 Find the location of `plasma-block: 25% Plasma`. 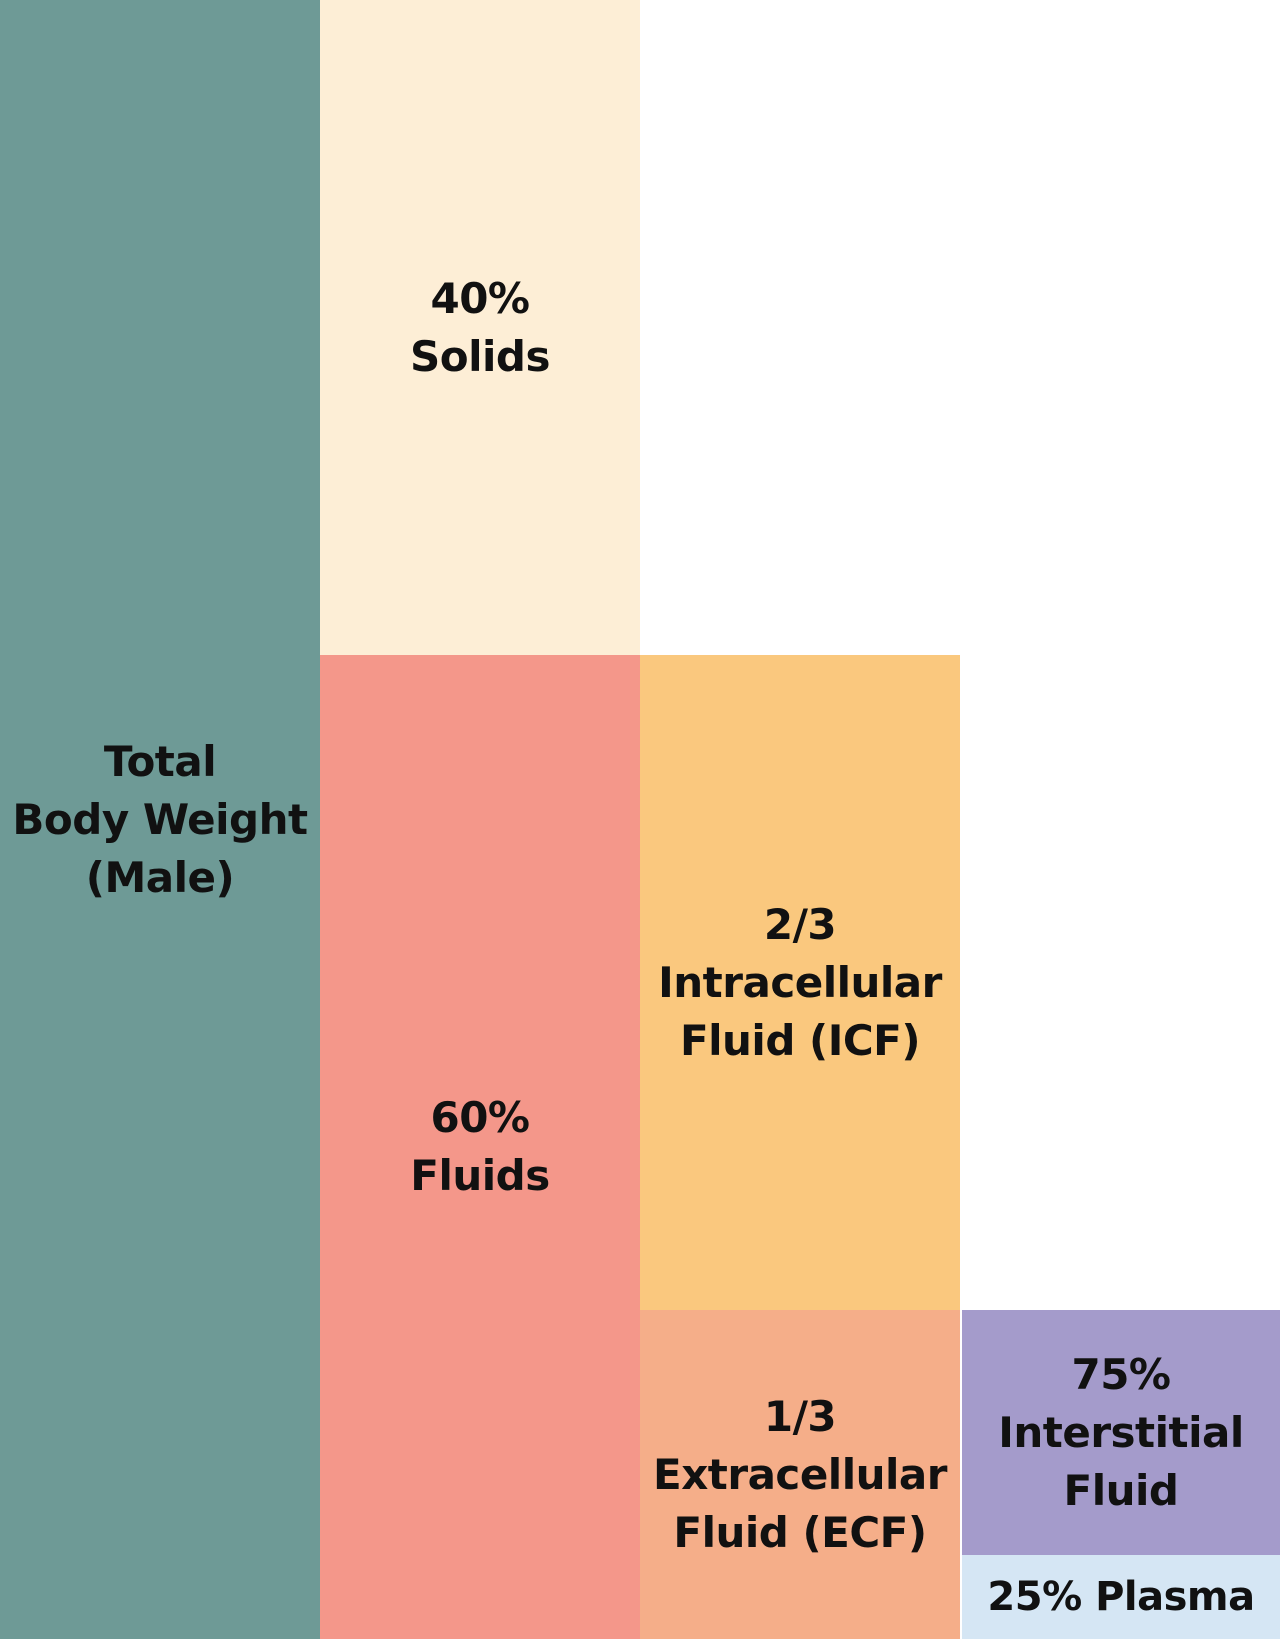

plasma-block: 25% Plasma is located at coordinates (1121, 1597).